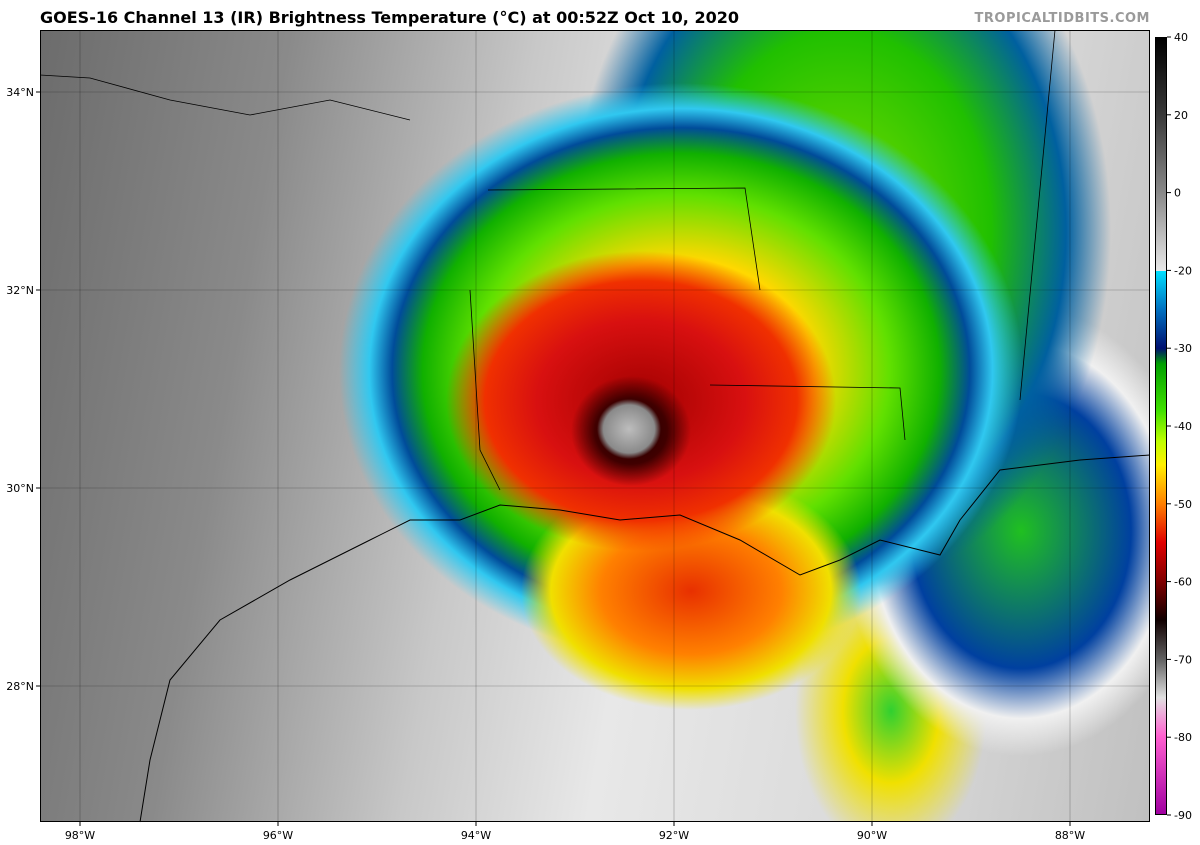 The height and width of the screenshot is (845, 1200). Describe the element at coordinates (674, 835) in the screenshot. I see `lon-label: 92°W` at that location.